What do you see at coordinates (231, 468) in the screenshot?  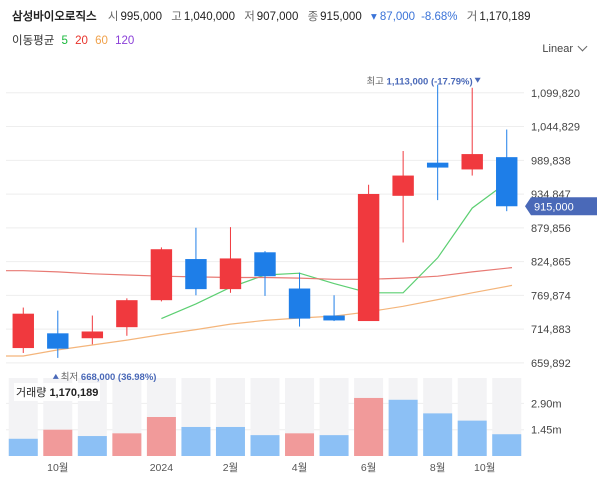 I see `x-axis-tick-label: 2월` at bounding box center [231, 468].